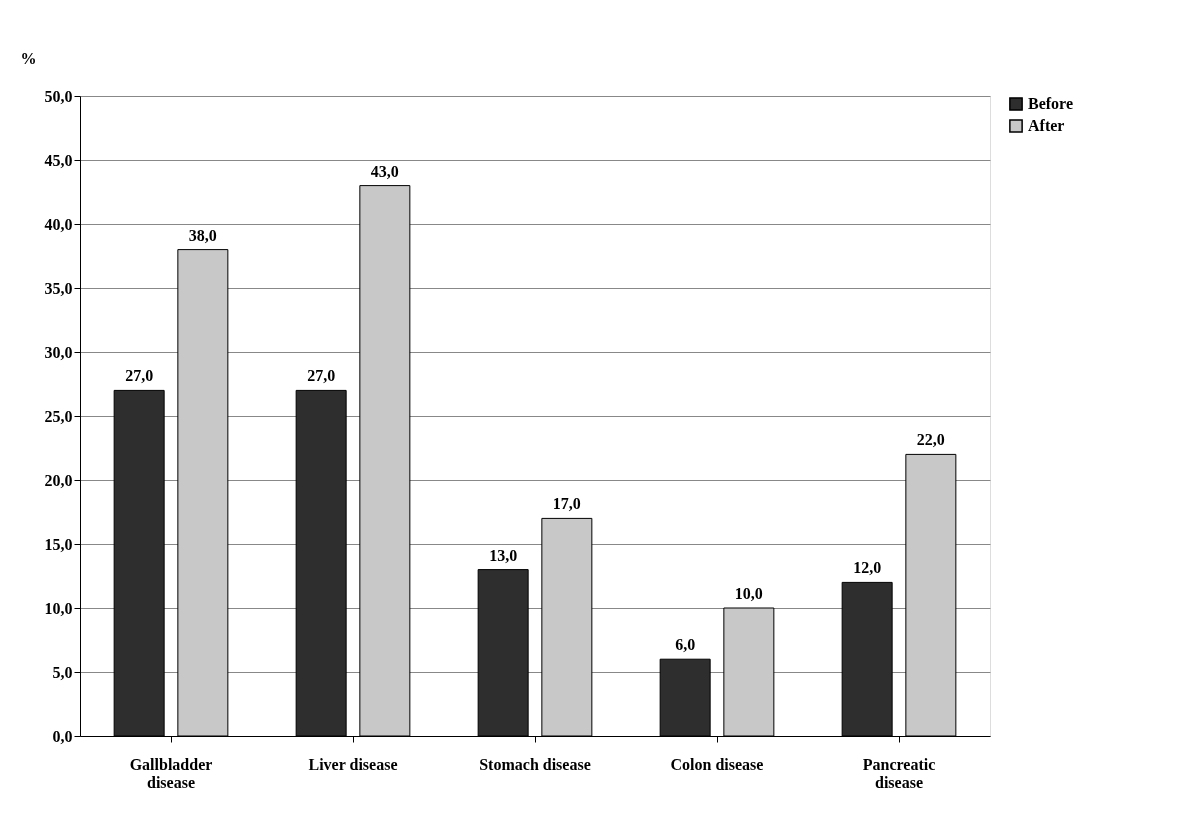 The width and height of the screenshot is (1188, 838). Describe the element at coordinates (58, 608) in the screenshot. I see `y-tick-label: 10,0` at that location.